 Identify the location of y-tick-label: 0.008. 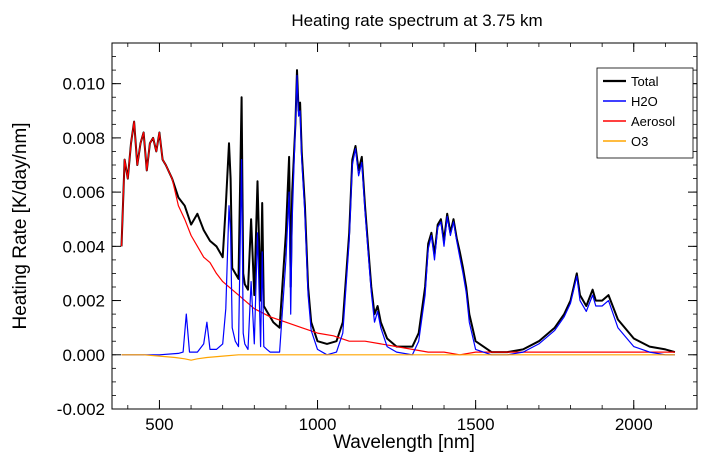
(83, 138).